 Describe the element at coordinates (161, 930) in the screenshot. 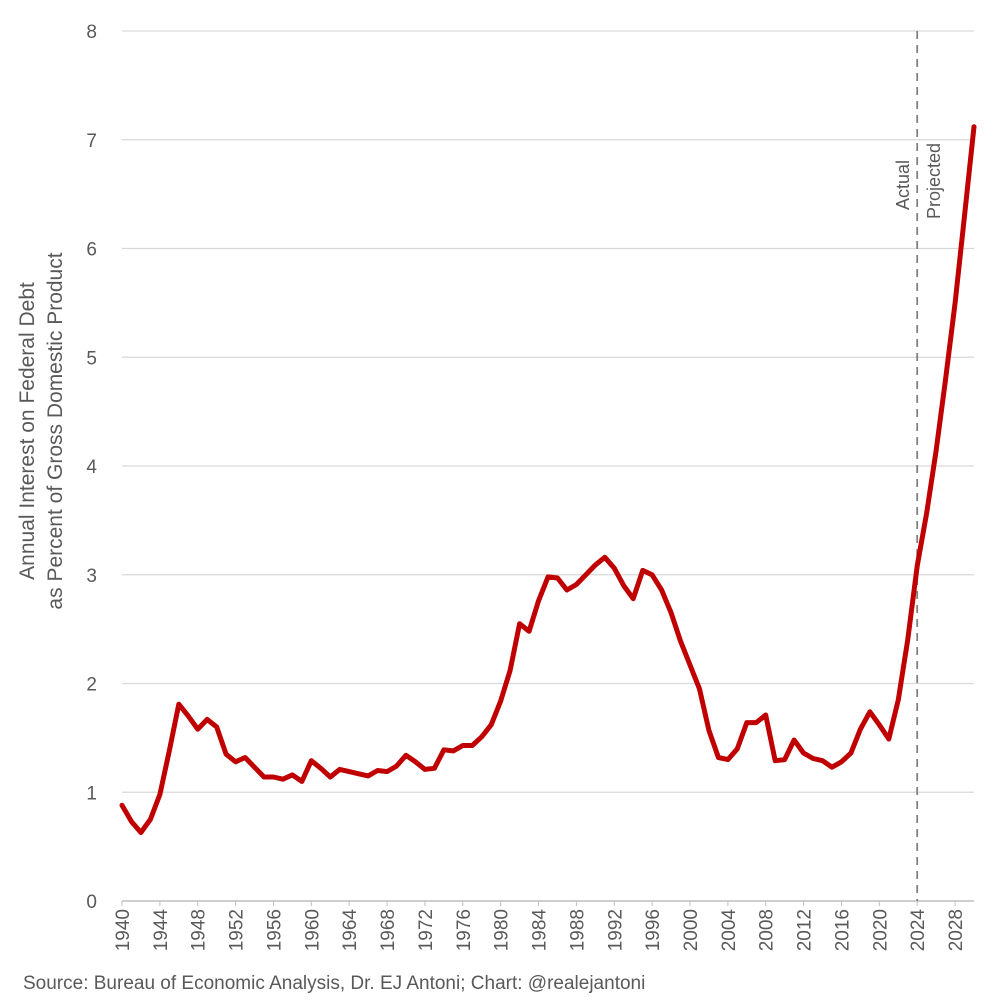

I see `x-tick-label: 1944` at that location.